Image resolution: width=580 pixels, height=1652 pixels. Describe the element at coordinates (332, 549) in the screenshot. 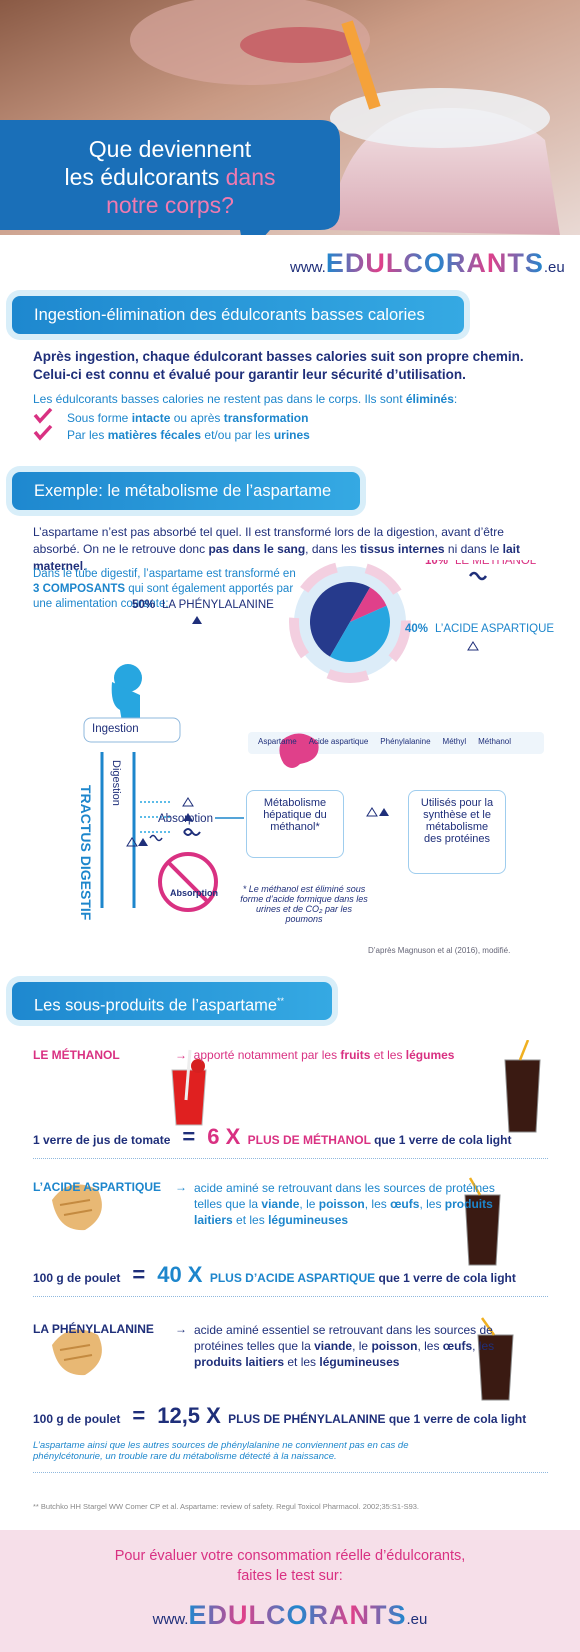

I see `text-run: , dans les` at that location.